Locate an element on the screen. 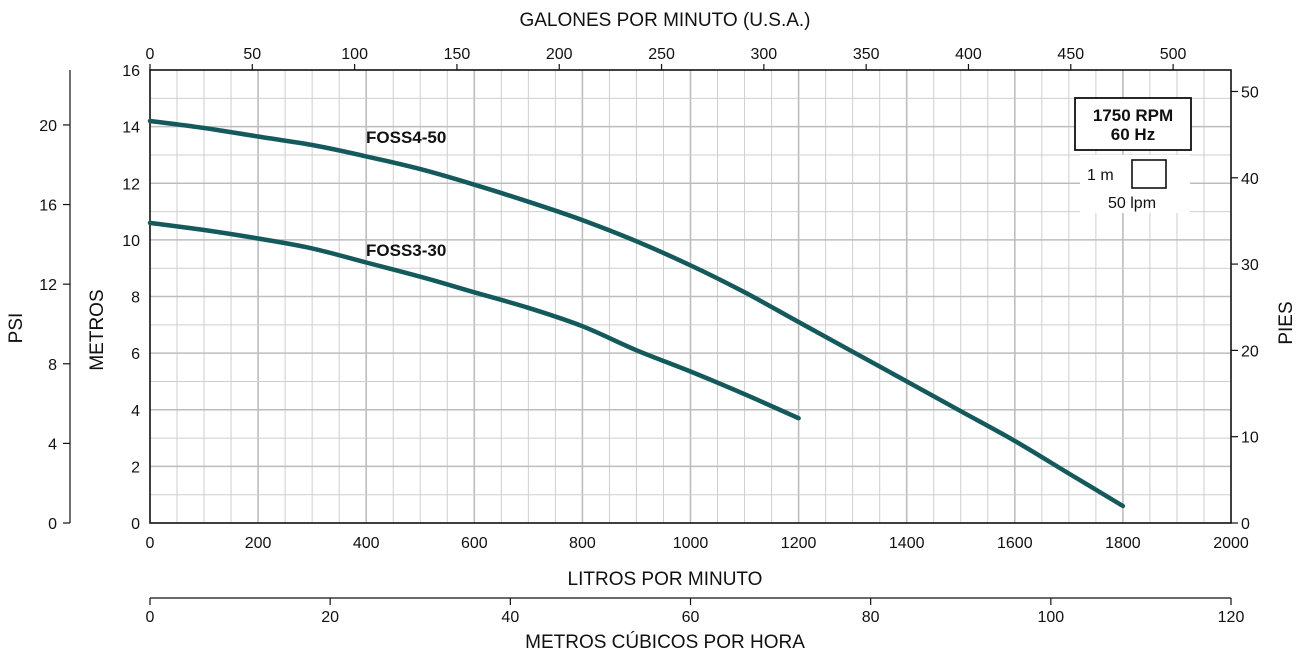 Image resolution: width=1299 pixels, height=655 pixels. y-tick-label-psi: 0 is located at coordinates (52, 524).